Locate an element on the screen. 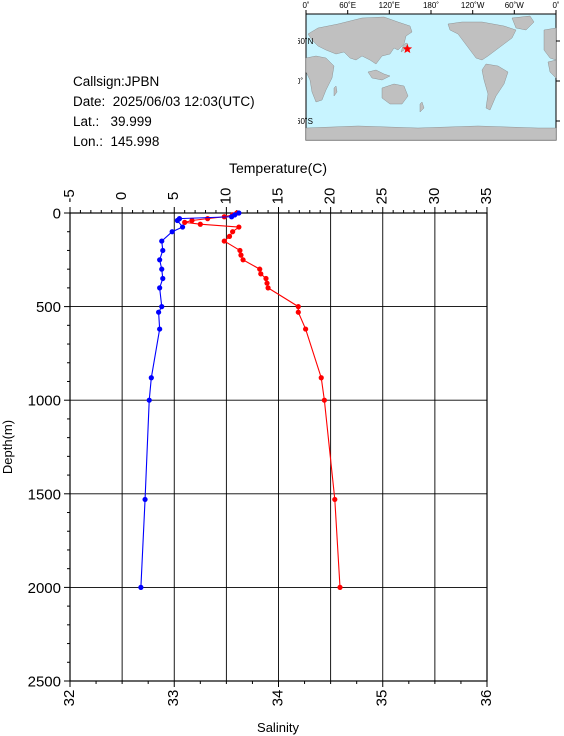 The width and height of the screenshot is (564, 736). map-lon-label: 60˚W is located at coordinates (515, 5).